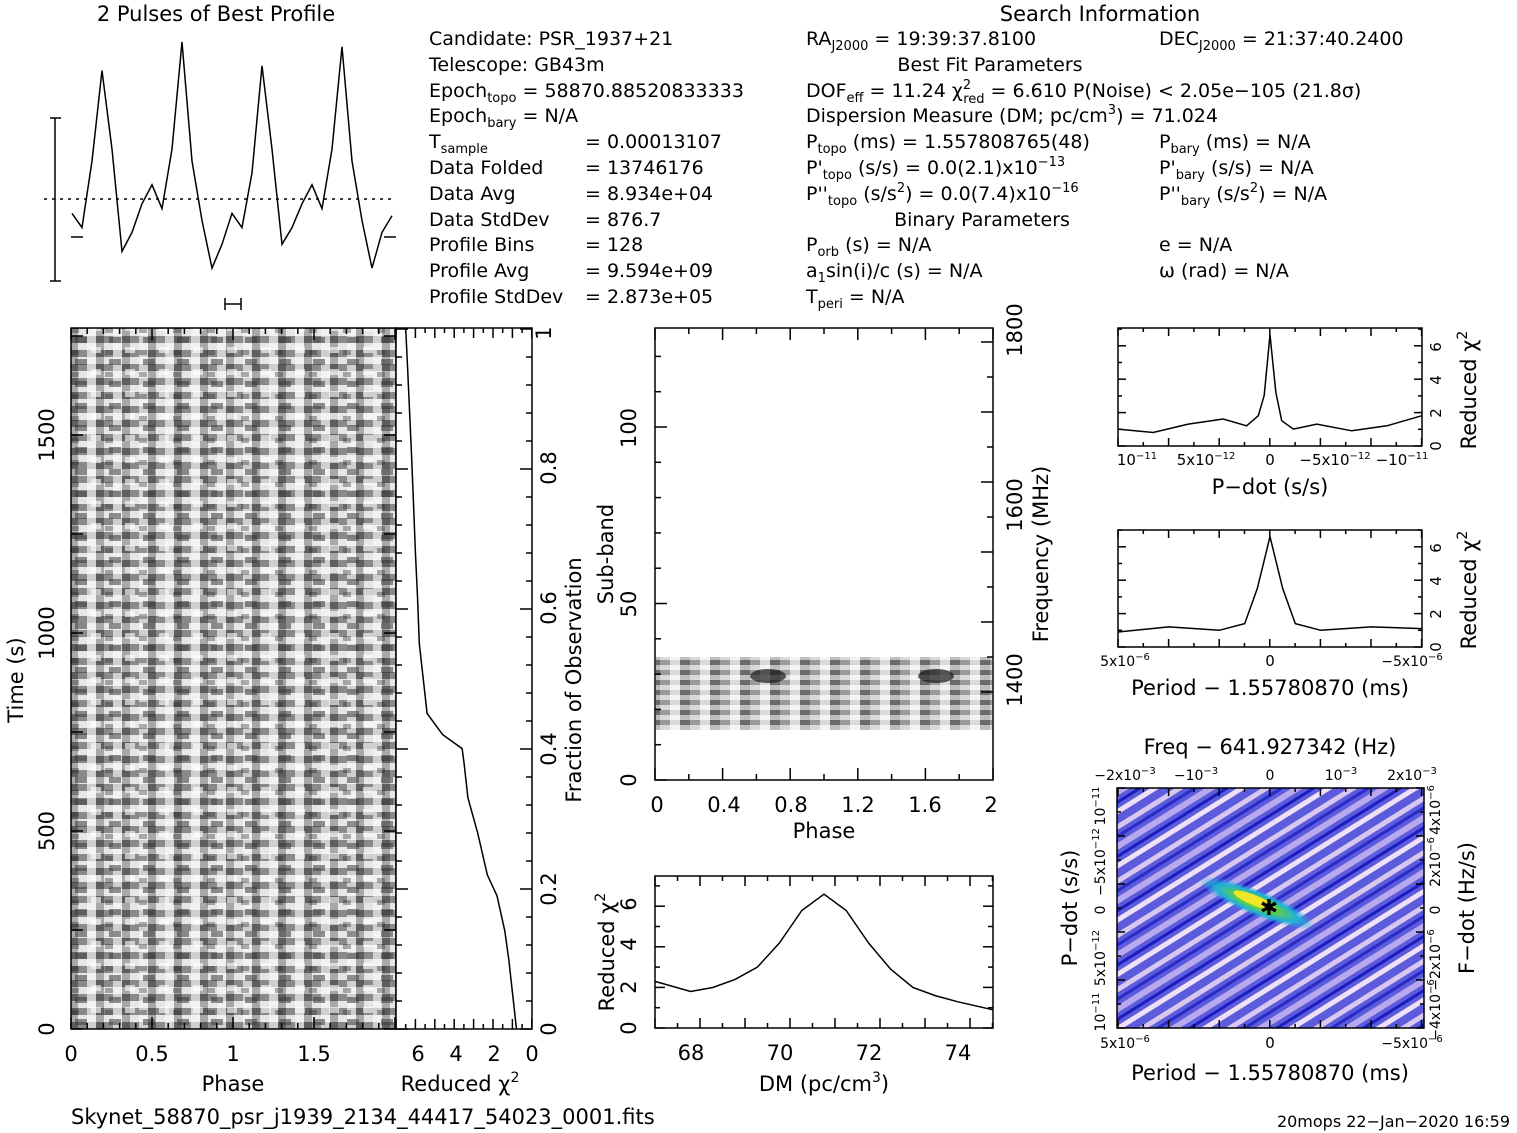  I want to click on telescope-name: Telescope: GB43m, so click(516, 65).